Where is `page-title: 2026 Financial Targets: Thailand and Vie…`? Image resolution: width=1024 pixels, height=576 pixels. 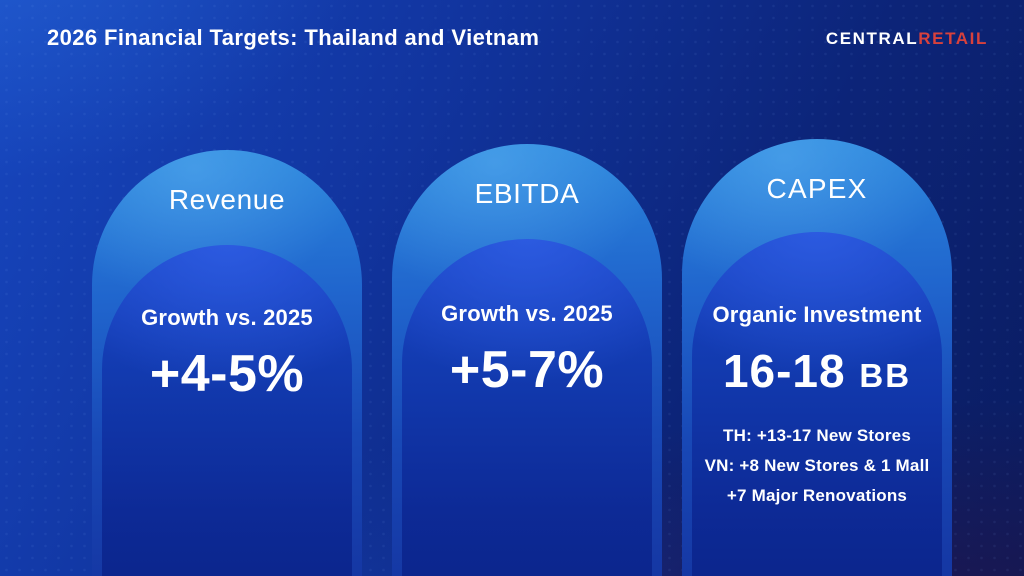 page-title: 2026 Financial Targets: Thailand and Vie… is located at coordinates (293, 37).